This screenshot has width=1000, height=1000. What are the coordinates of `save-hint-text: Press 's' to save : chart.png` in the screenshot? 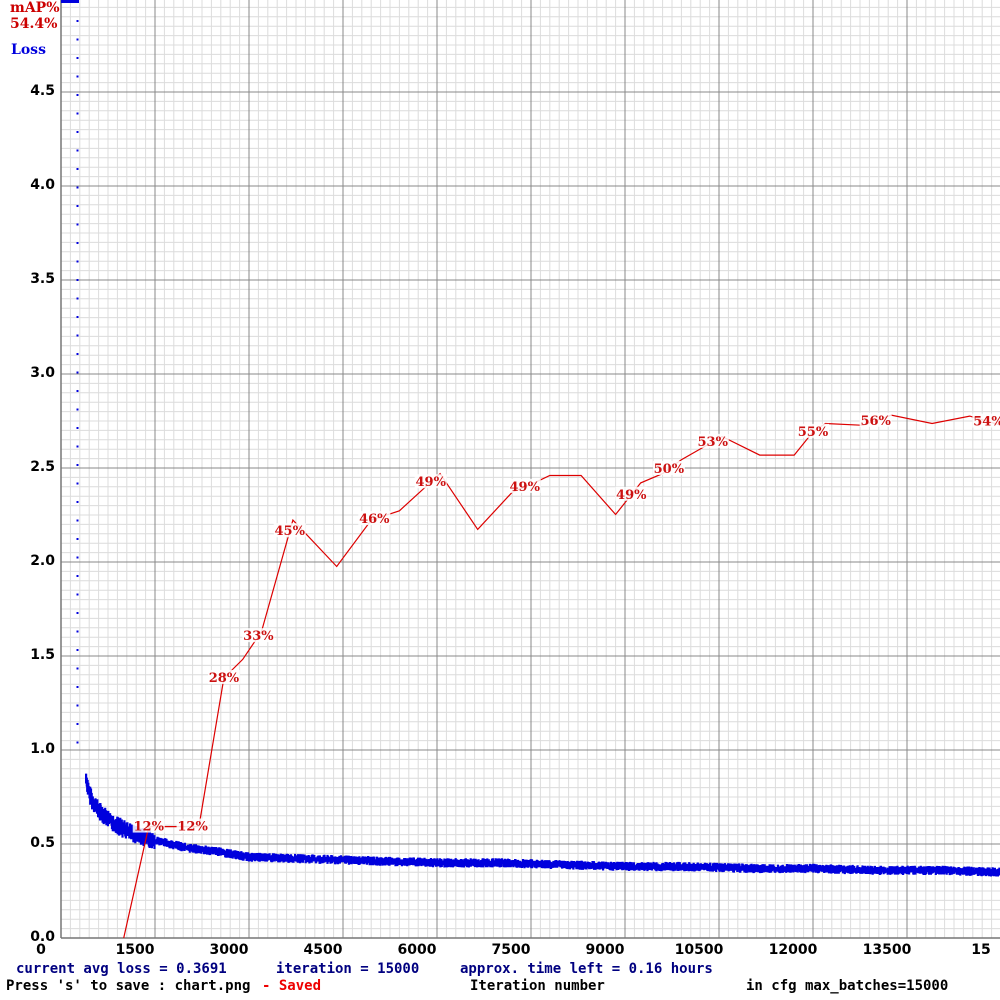 It's located at (128, 986).